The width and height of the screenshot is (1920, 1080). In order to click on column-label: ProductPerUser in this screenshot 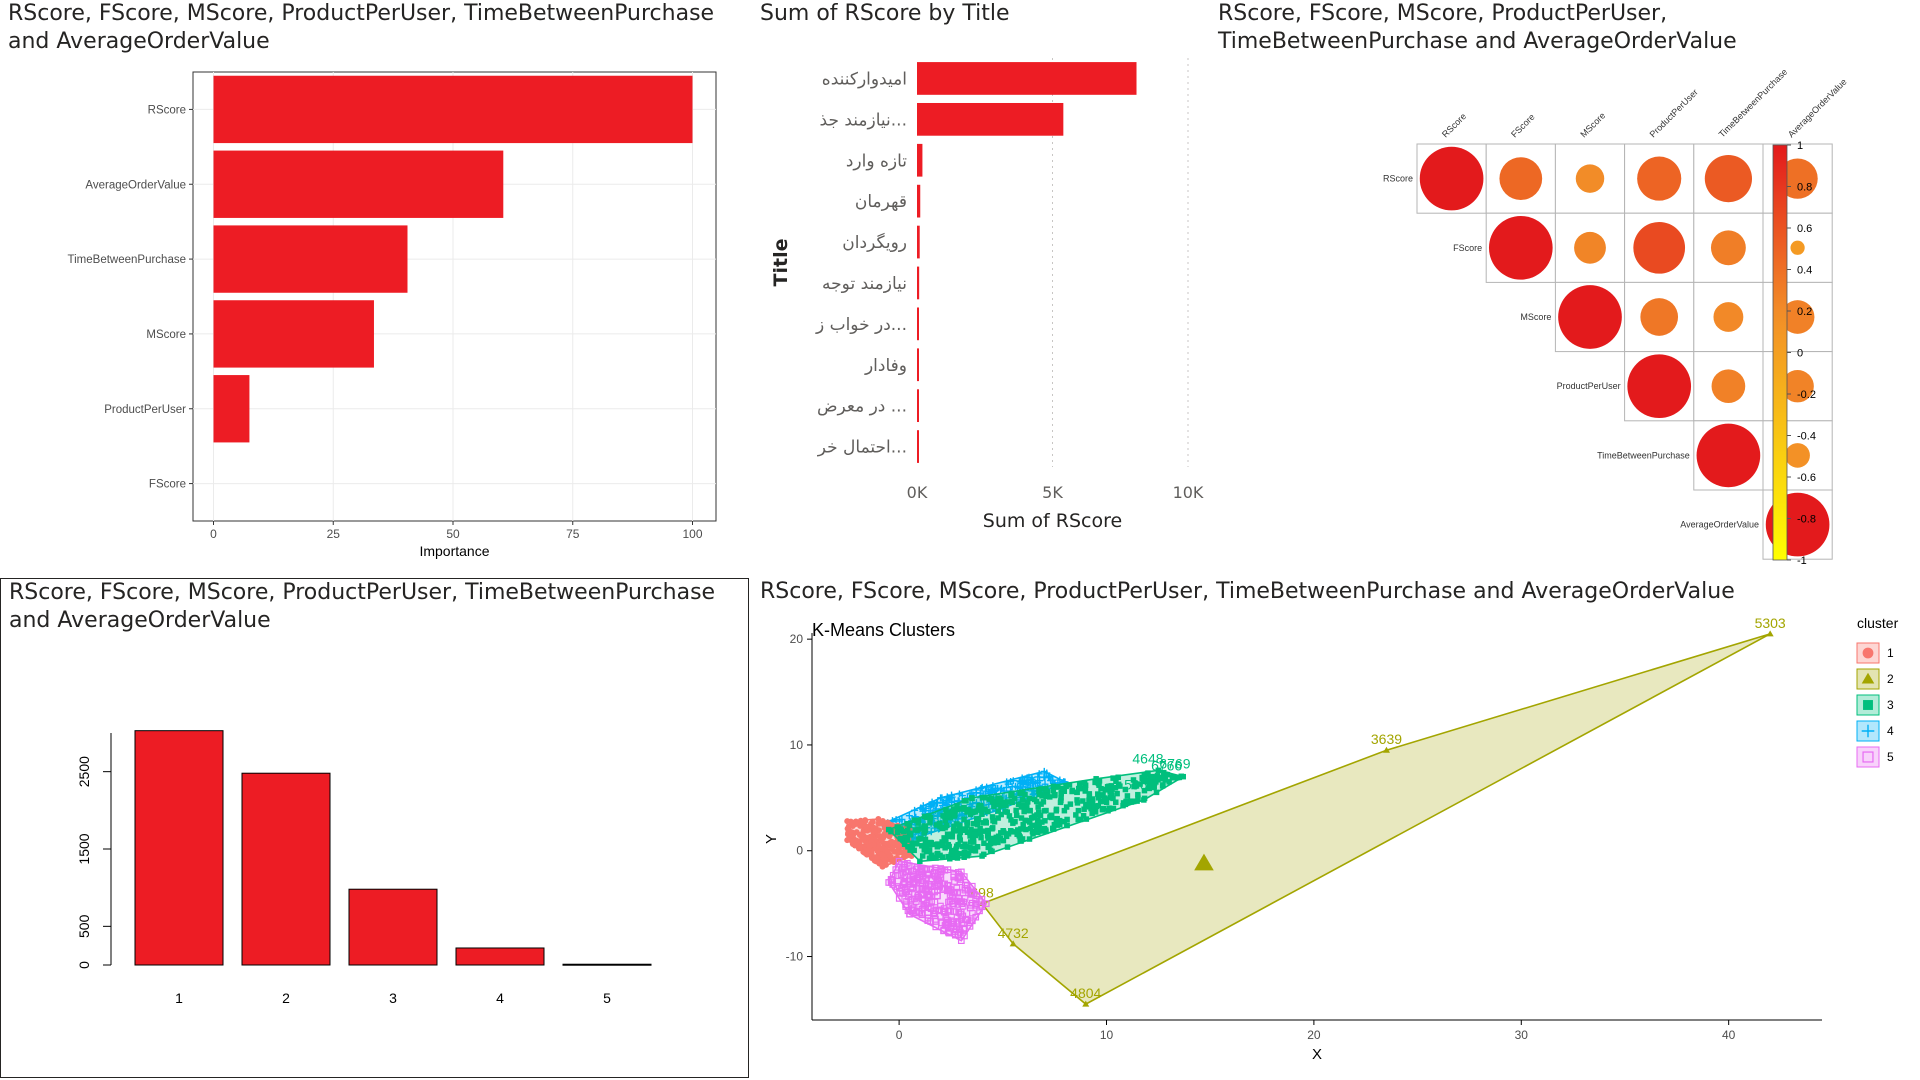, I will do `click(1674, 113)`.